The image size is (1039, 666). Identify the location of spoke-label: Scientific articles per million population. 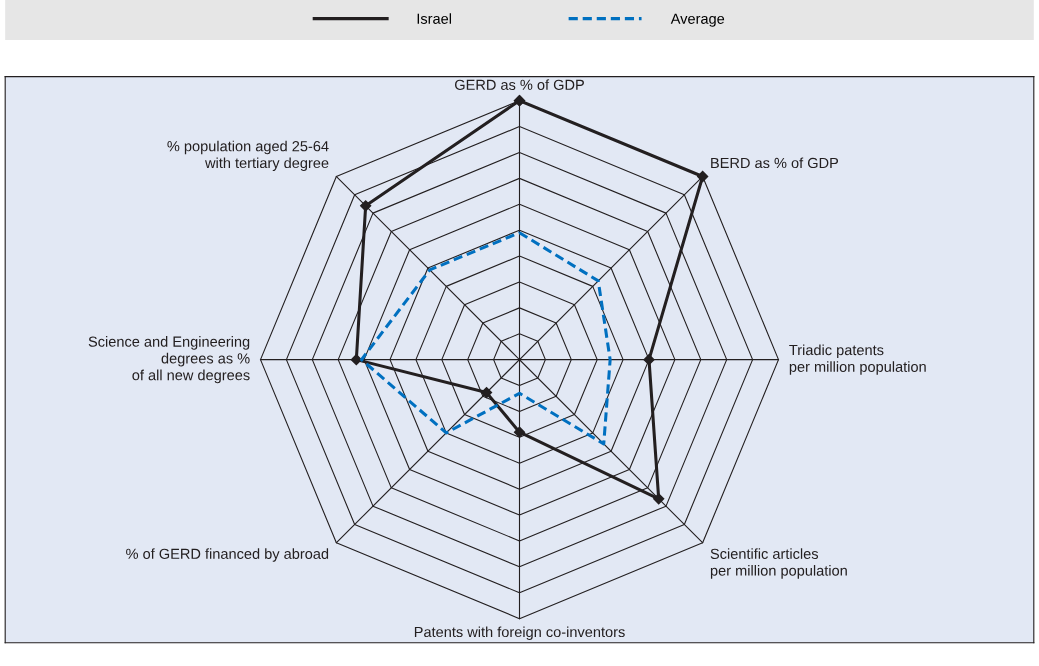
(778, 563).